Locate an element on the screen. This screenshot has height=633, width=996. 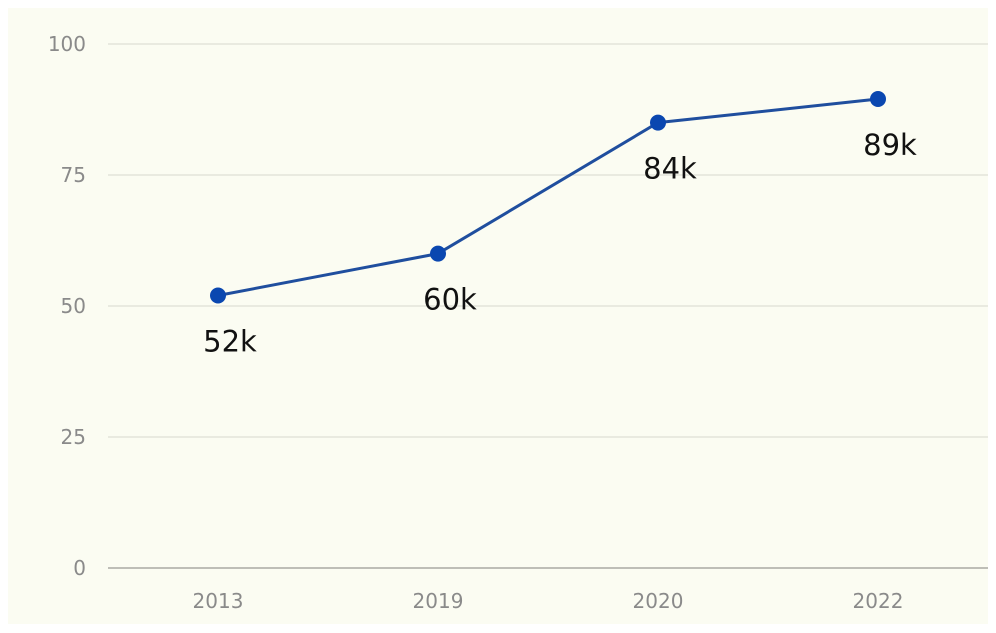
x-tick-label: 2020 is located at coordinates (658, 601).